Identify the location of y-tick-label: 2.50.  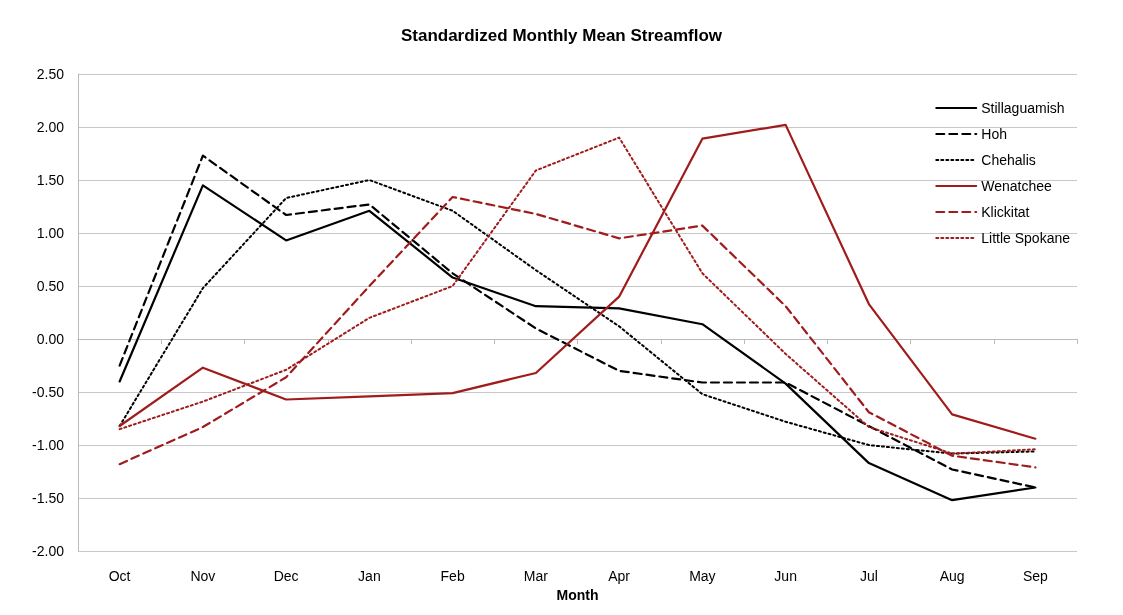
(50, 74).